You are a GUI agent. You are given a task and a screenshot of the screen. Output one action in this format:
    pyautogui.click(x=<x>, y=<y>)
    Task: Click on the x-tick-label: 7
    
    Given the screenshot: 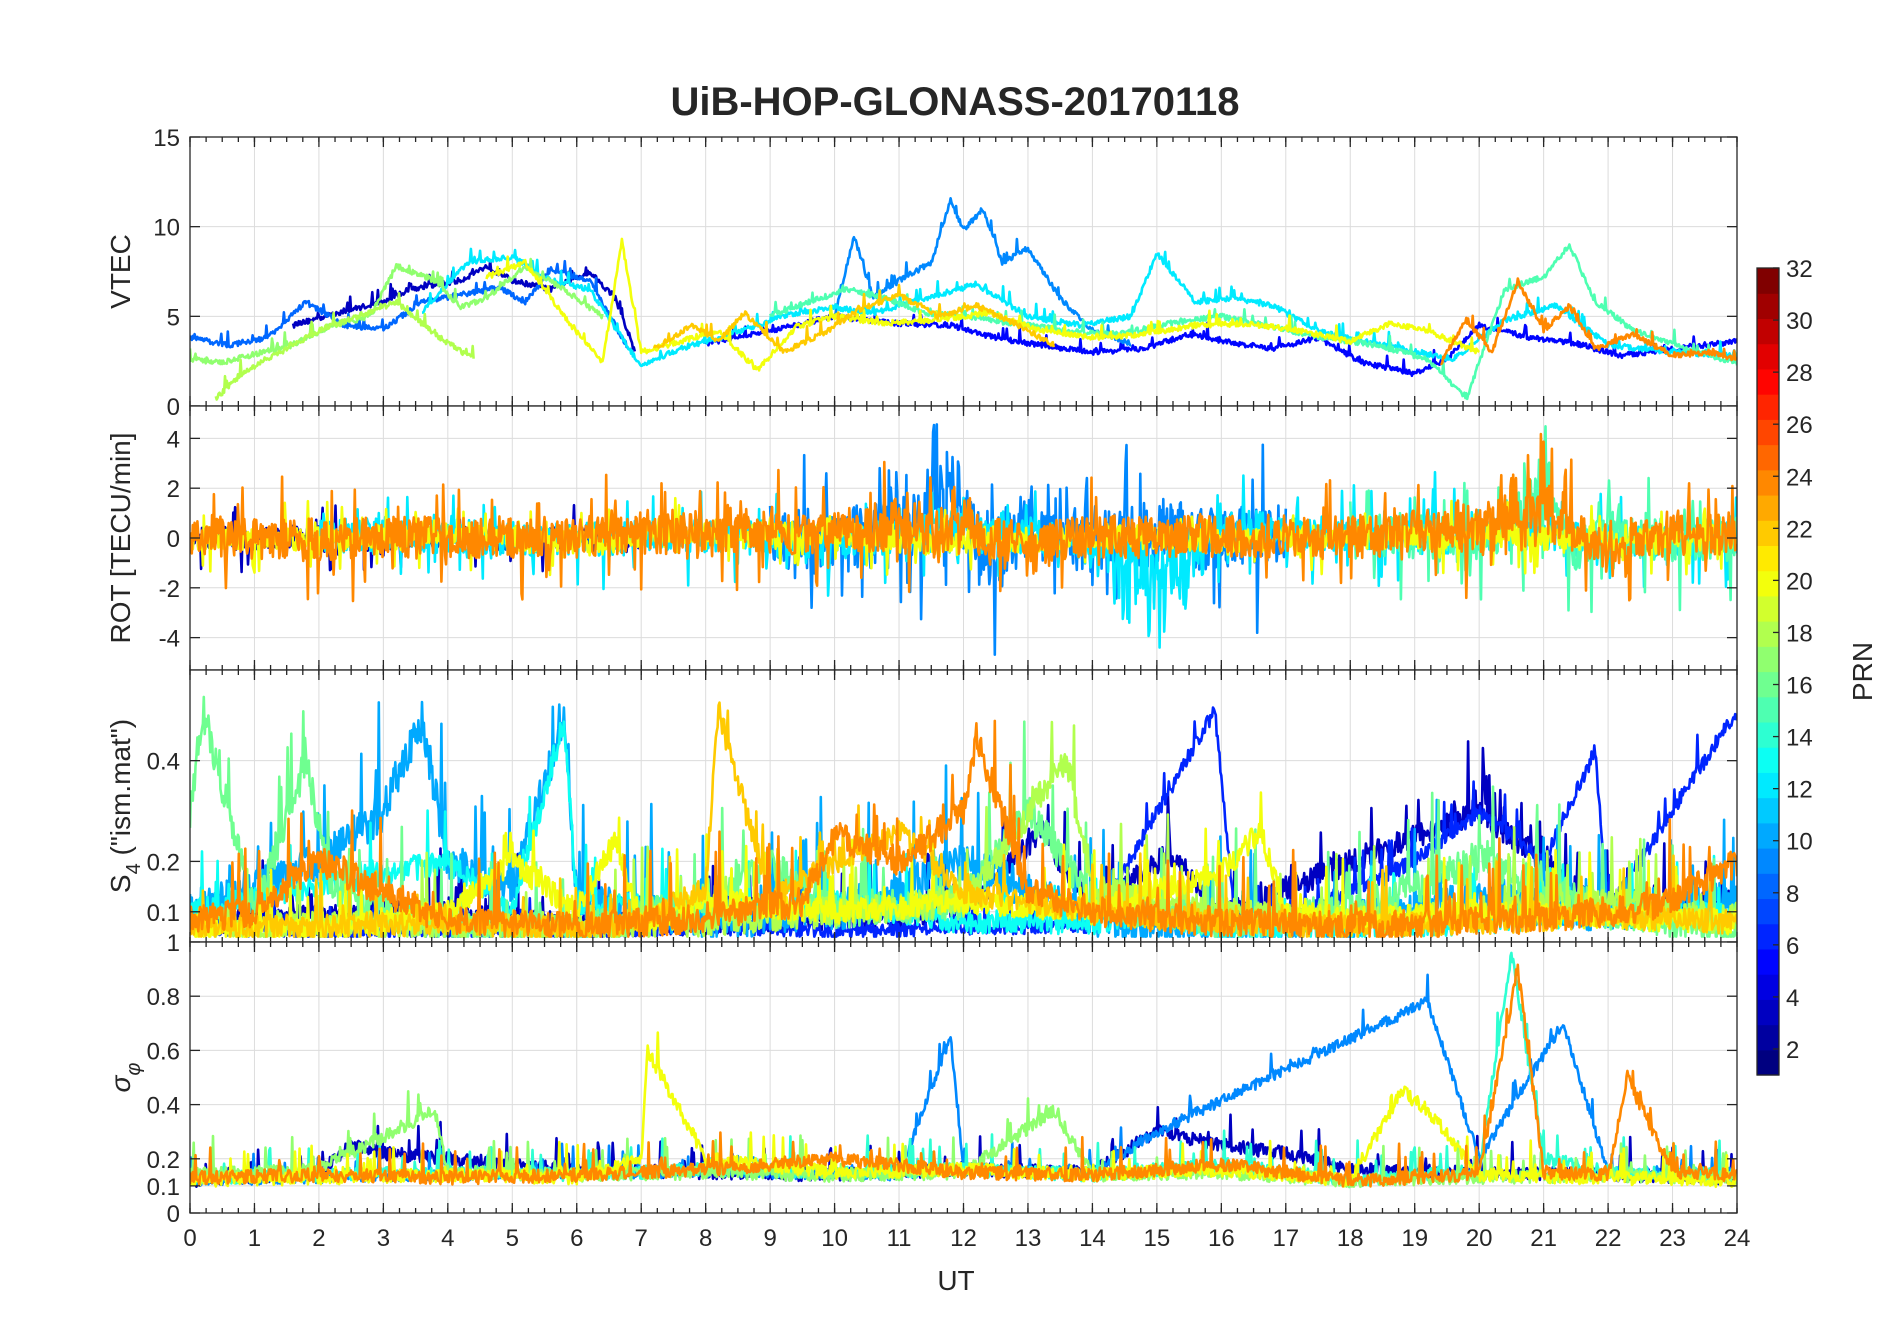 What is the action you would take?
    pyautogui.click(x=641, y=1238)
    